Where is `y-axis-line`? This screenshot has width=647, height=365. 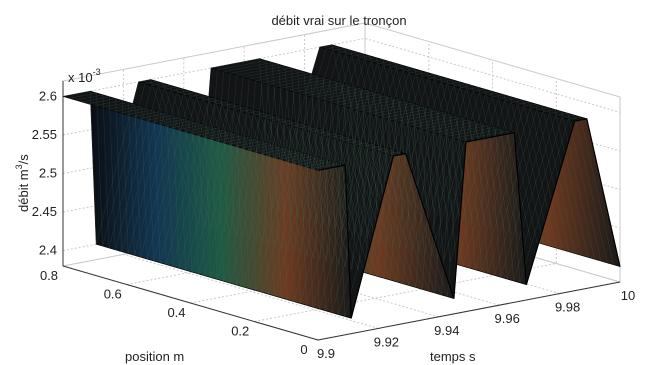 y-axis-line is located at coordinates (190, 303).